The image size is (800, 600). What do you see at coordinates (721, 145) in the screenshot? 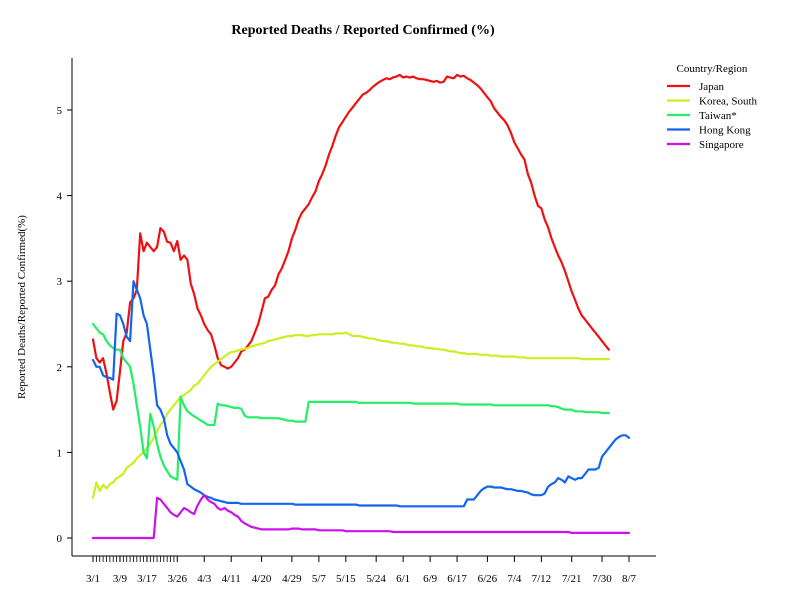
I see `legend-label: Singapore` at bounding box center [721, 145].